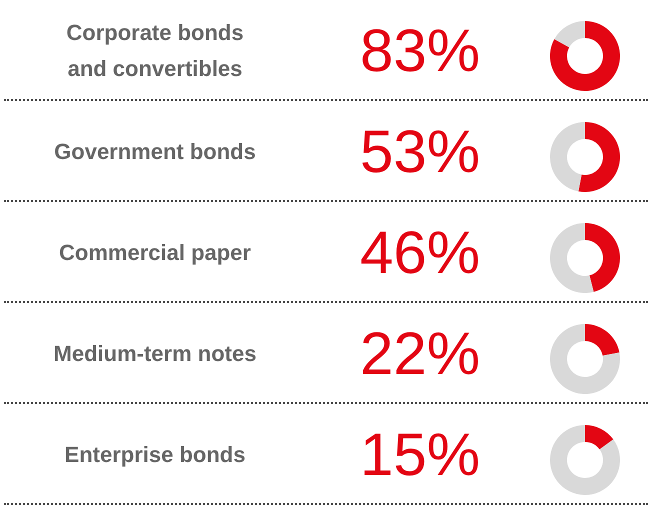 Image resolution: width=652 pixels, height=521 pixels. What do you see at coordinates (155, 152) in the screenshot?
I see `text: Government bonds` at bounding box center [155, 152].